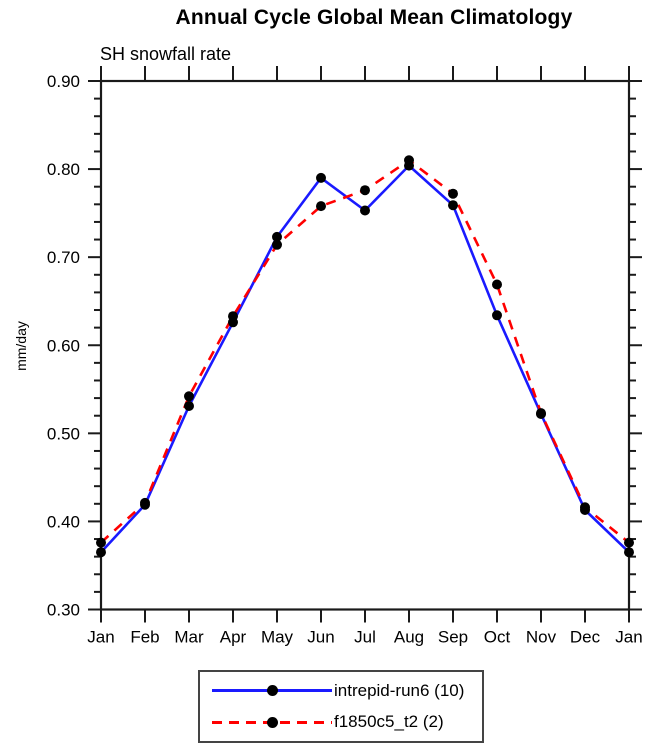 This screenshot has width=648, height=747. I want to click on x-tick-label: Sep, so click(453, 637).